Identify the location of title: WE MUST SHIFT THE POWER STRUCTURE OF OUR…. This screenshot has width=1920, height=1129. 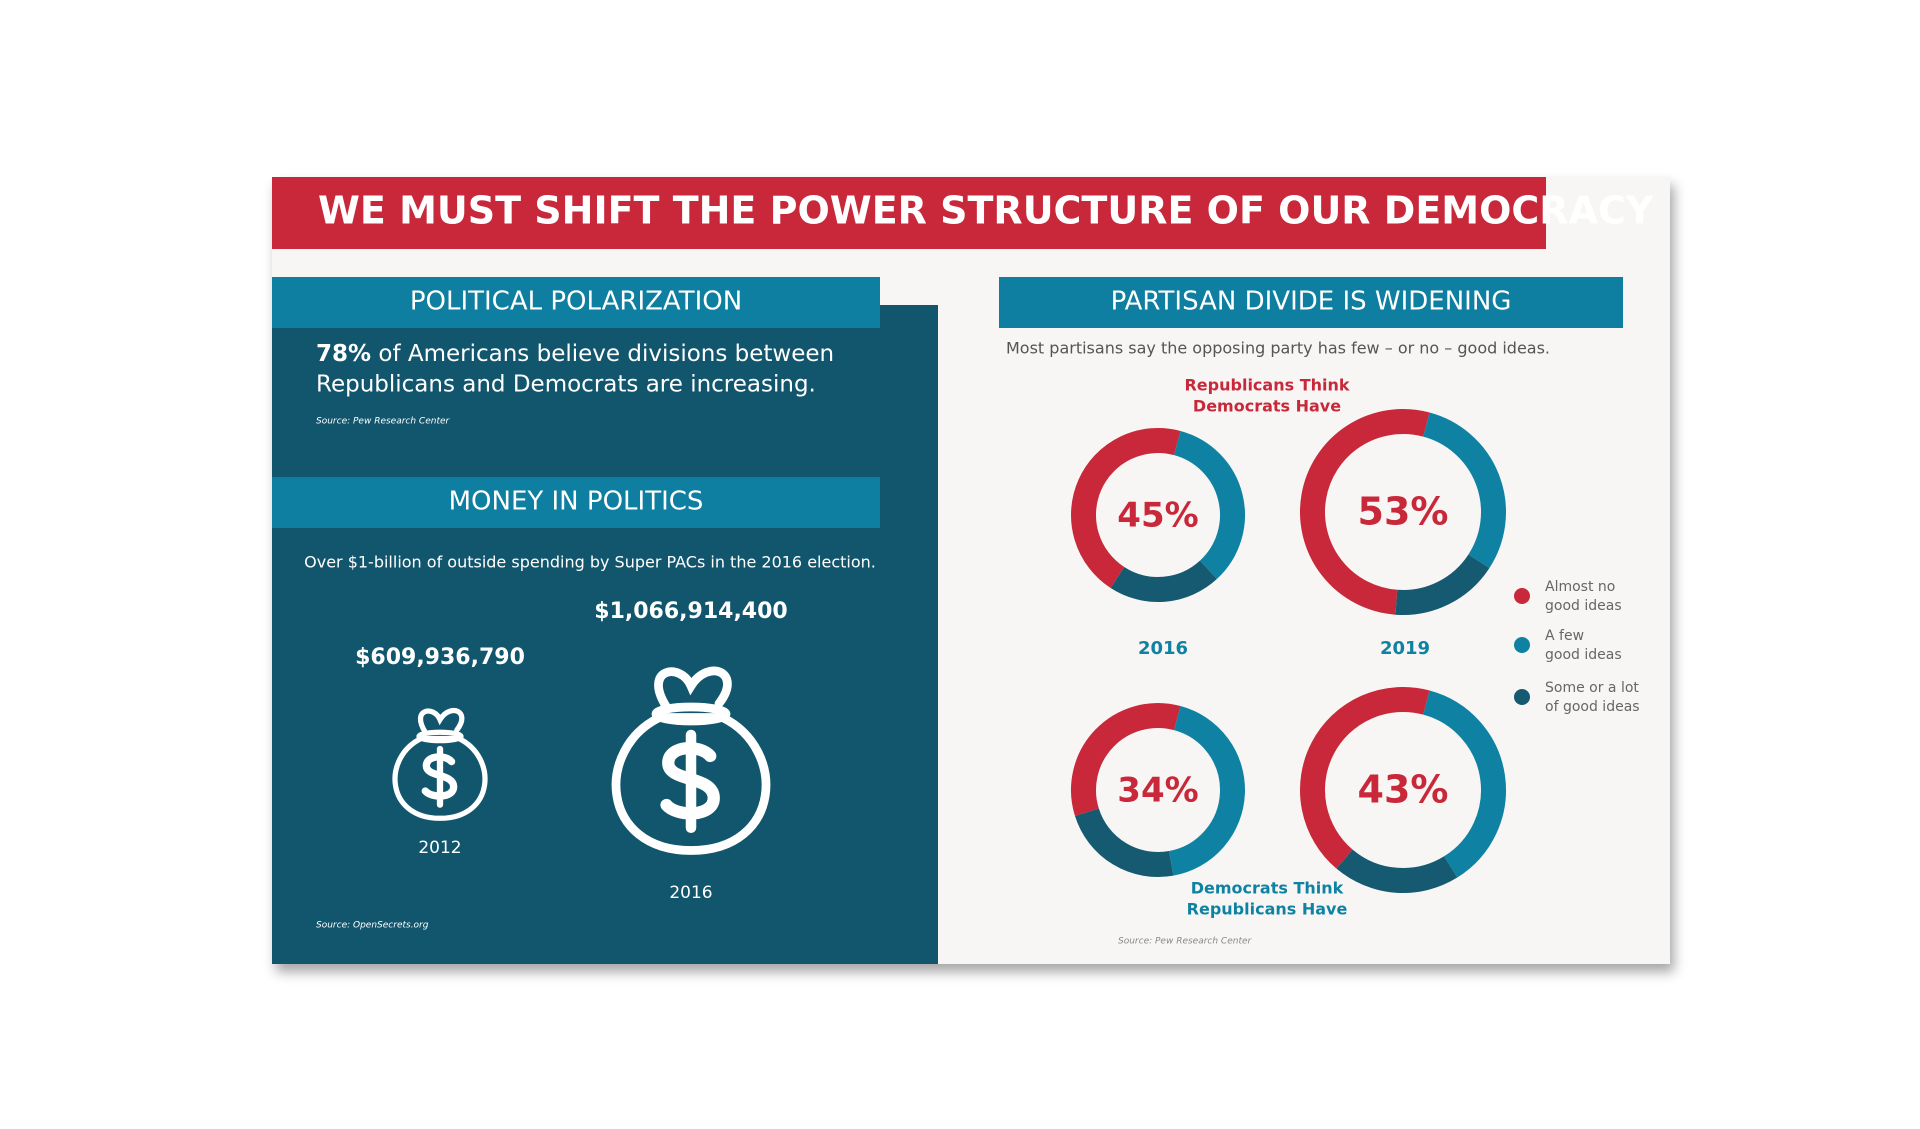
(986, 211).